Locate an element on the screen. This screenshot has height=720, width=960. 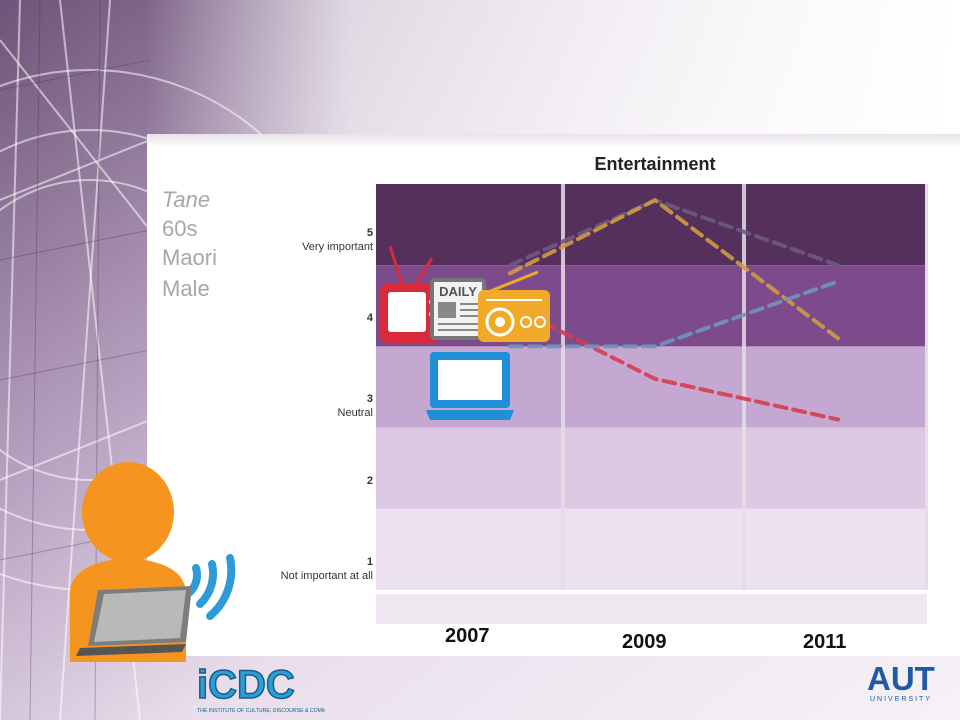
person-name: Tane is located at coordinates (186, 199).